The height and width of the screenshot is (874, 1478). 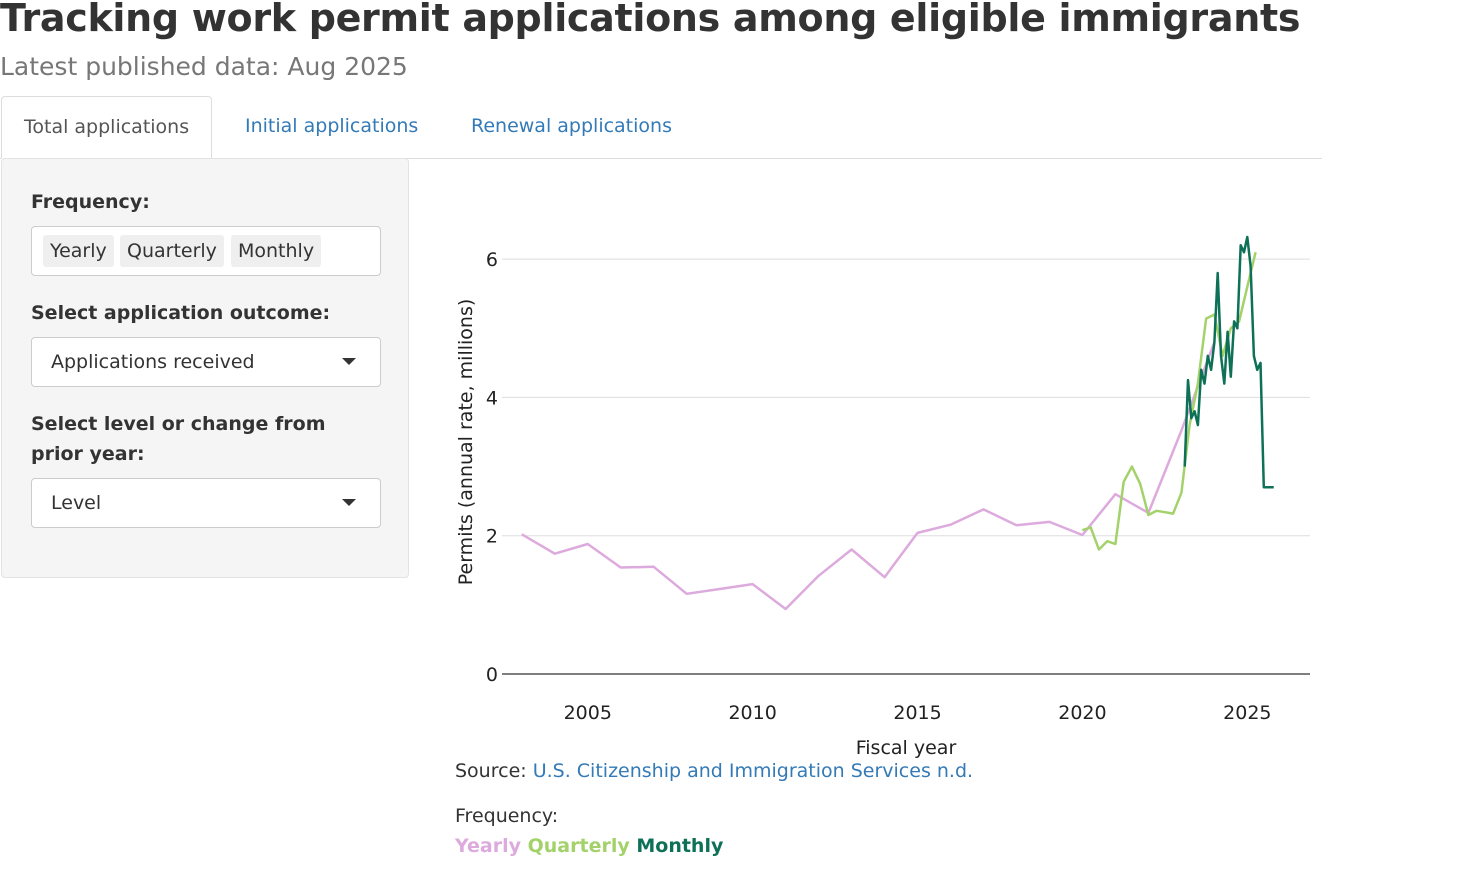 What do you see at coordinates (917, 713) in the screenshot?
I see `x-tick-label: 2015` at bounding box center [917, 713].